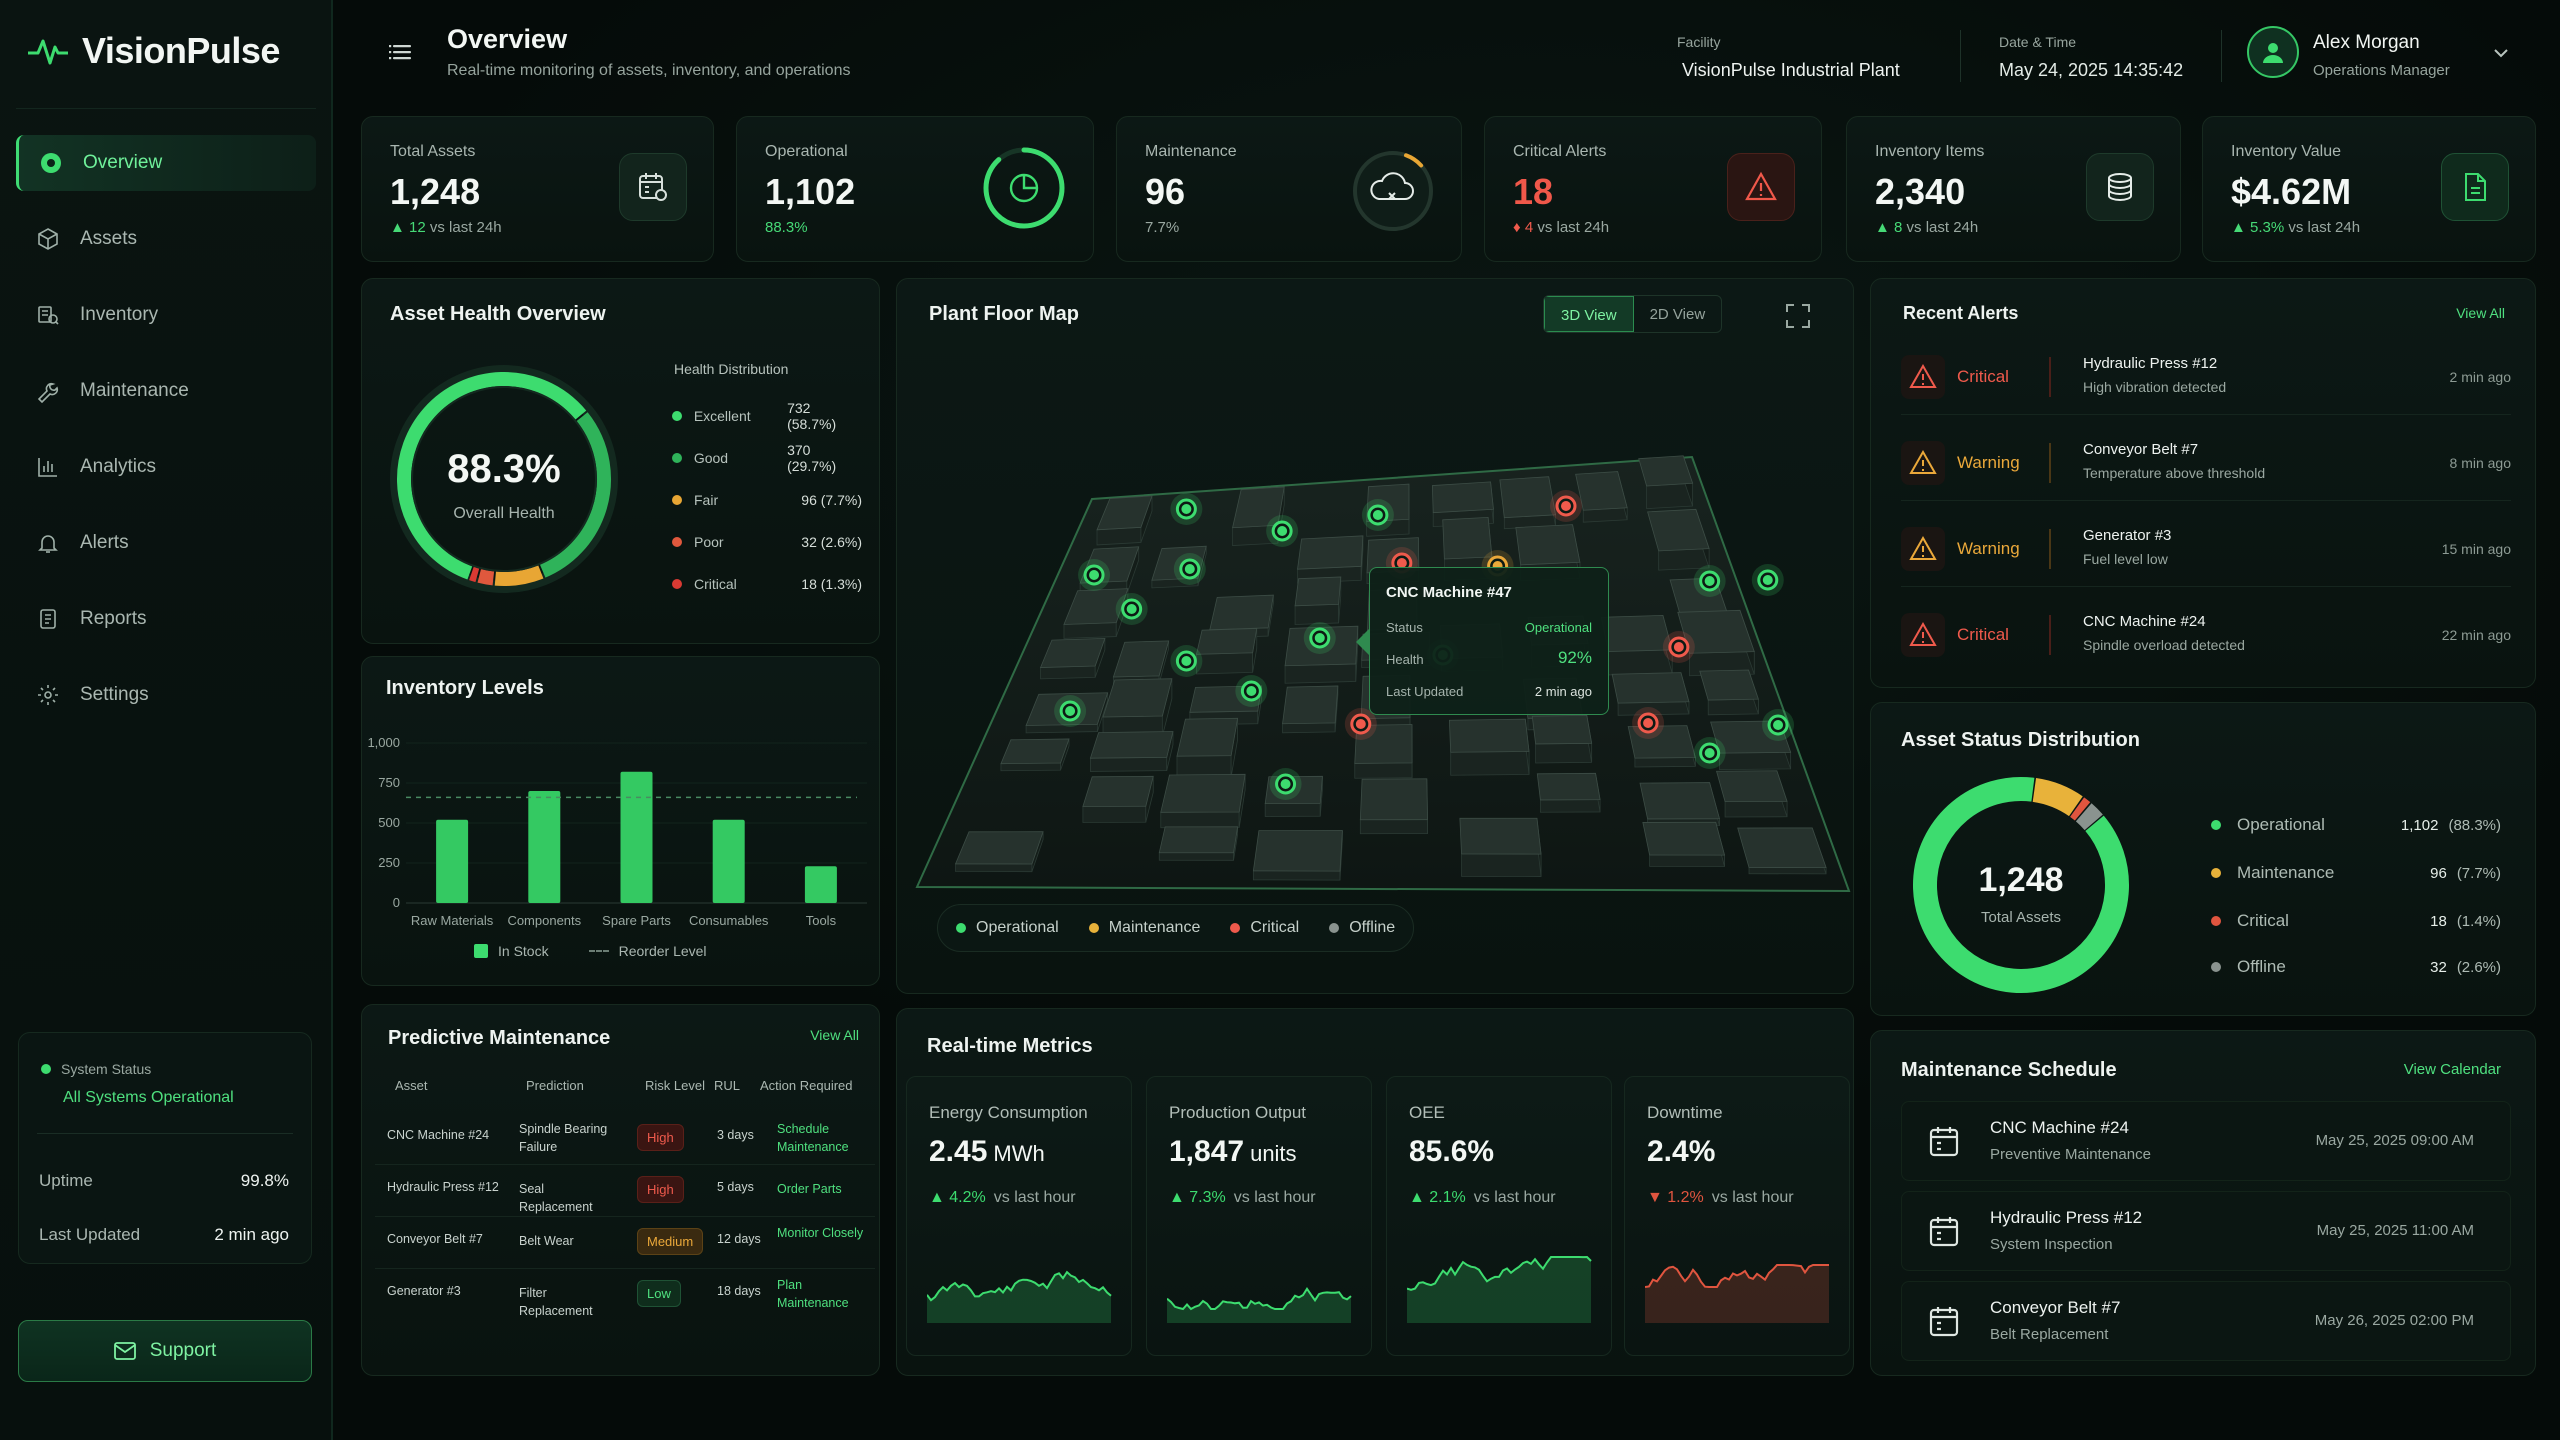 Image resolution: width=2560 pixels, height=1440 pixels. I want to click on kpi-delta-value: ▲ 5.3%, so click(2258, 227).